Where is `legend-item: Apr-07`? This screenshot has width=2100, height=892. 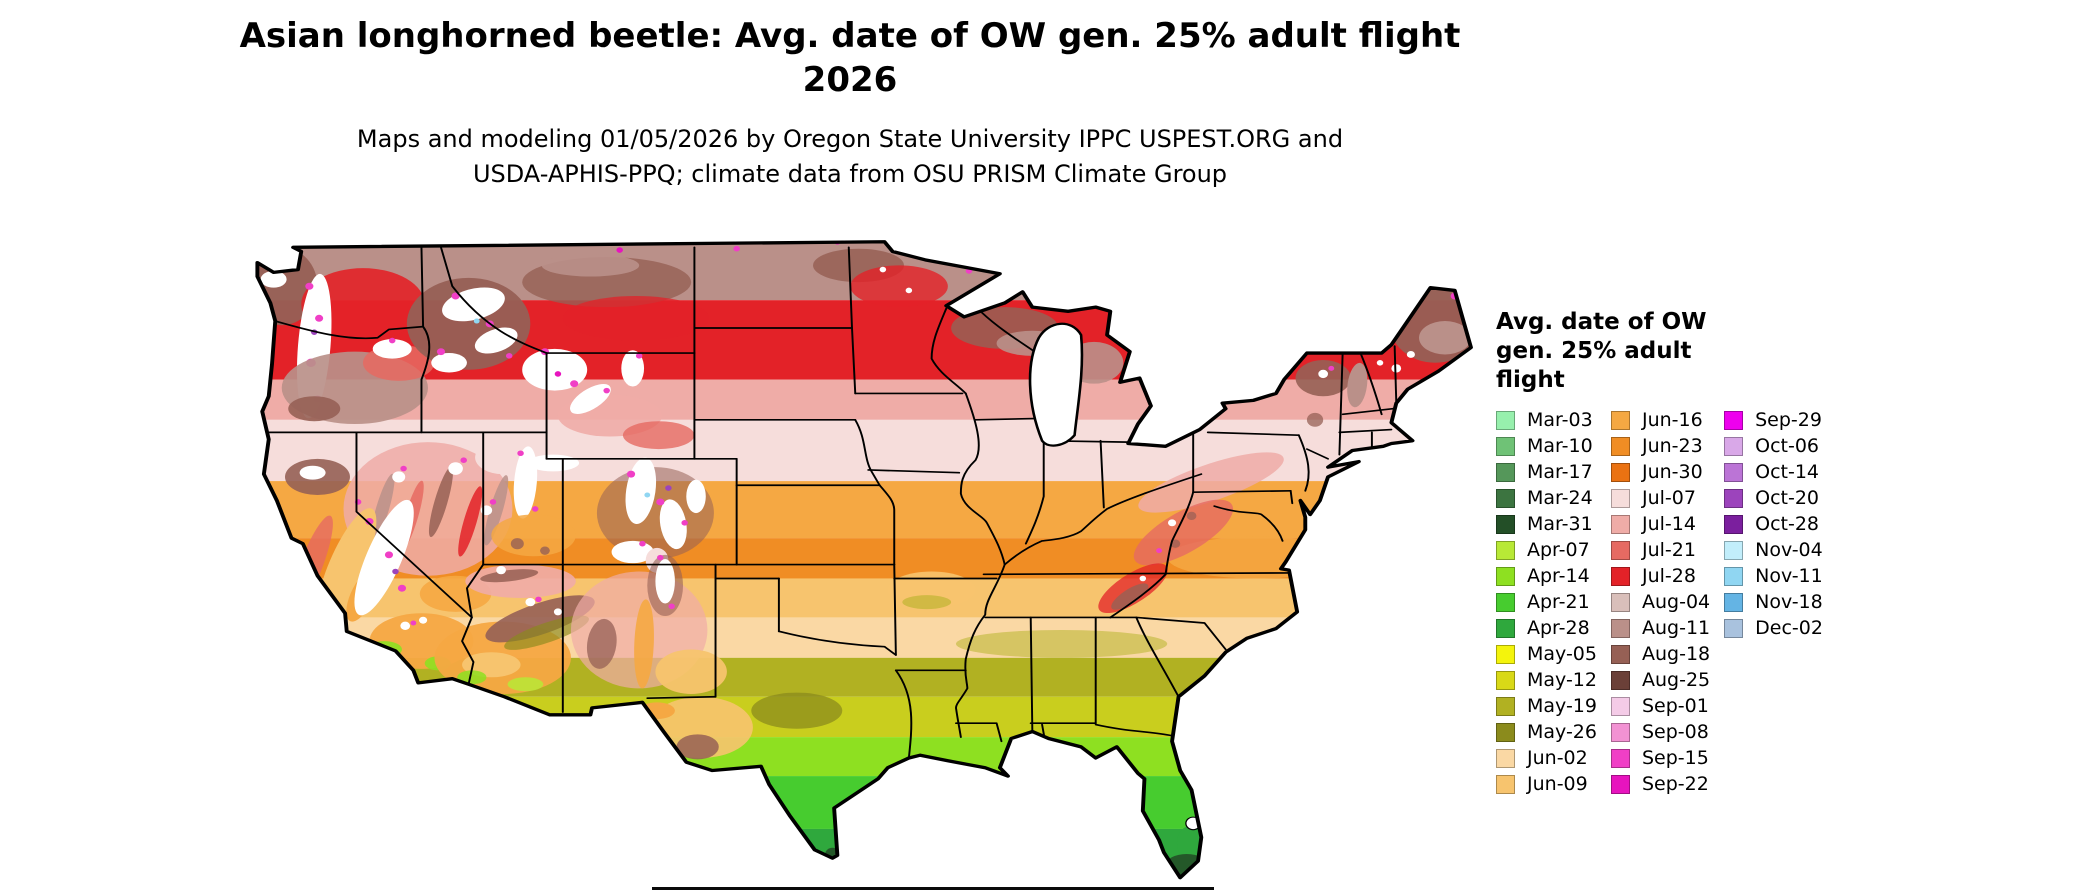 legend-item: Apr-07 is located at coordinates (1546, 550).